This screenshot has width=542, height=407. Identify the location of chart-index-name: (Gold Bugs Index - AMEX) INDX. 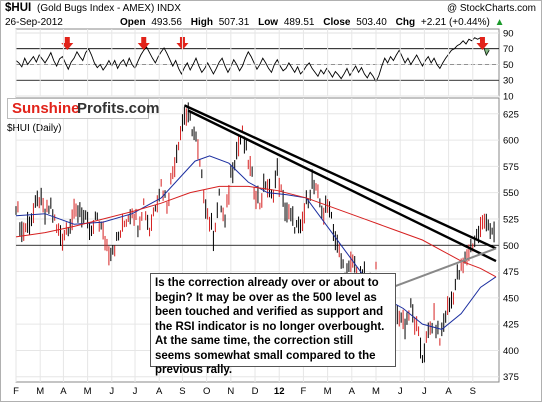
(109, 8).